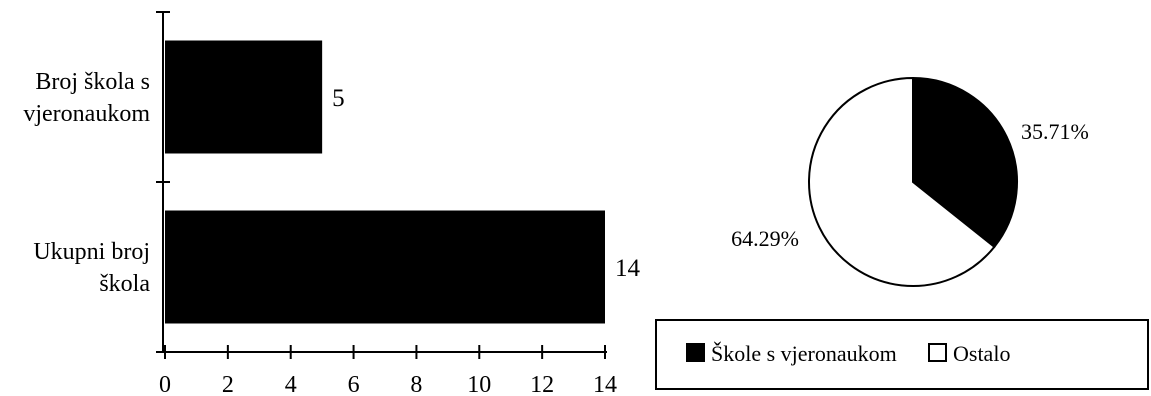 The height and width of the screenshot is (396, 1151). I want to click on legend-entry: Ostalo, so click(981, 353).